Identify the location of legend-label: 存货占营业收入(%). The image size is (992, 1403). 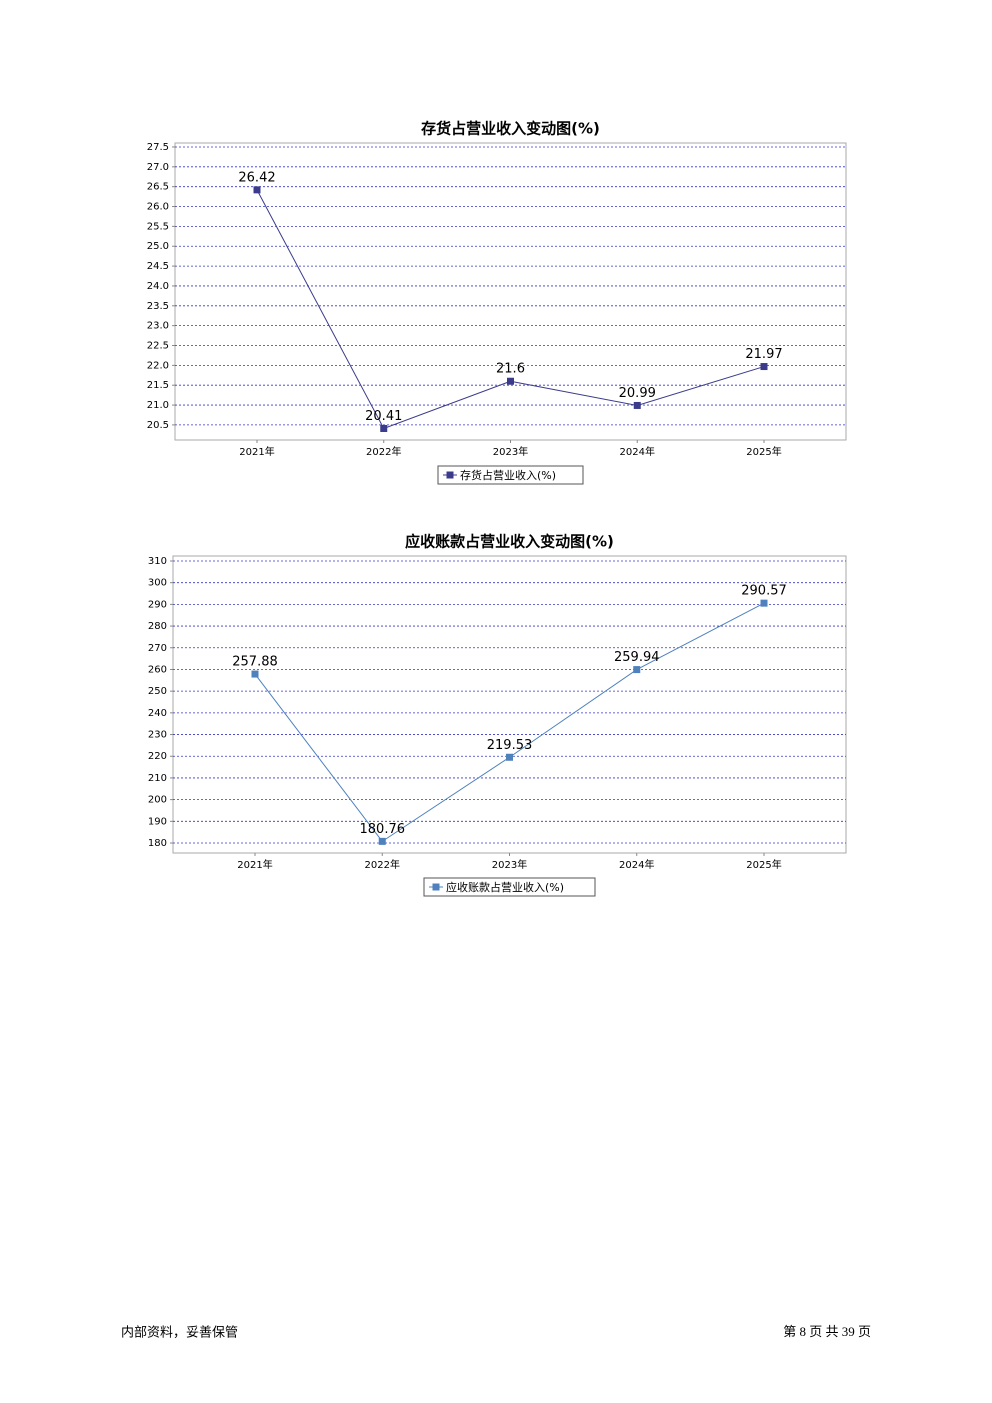
(508, 475).